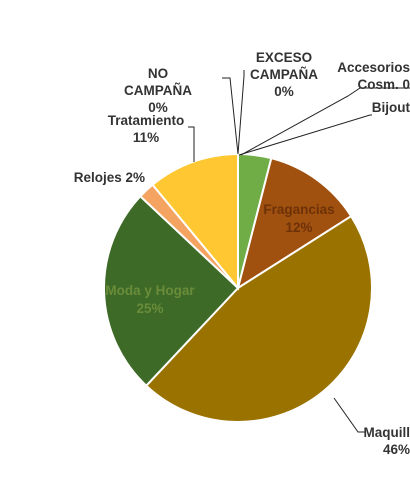  What do you see at coordinates (146, 120) in the screenshot?
I see `data-label-line: Tratamiento` at bounding box center [146, 120].